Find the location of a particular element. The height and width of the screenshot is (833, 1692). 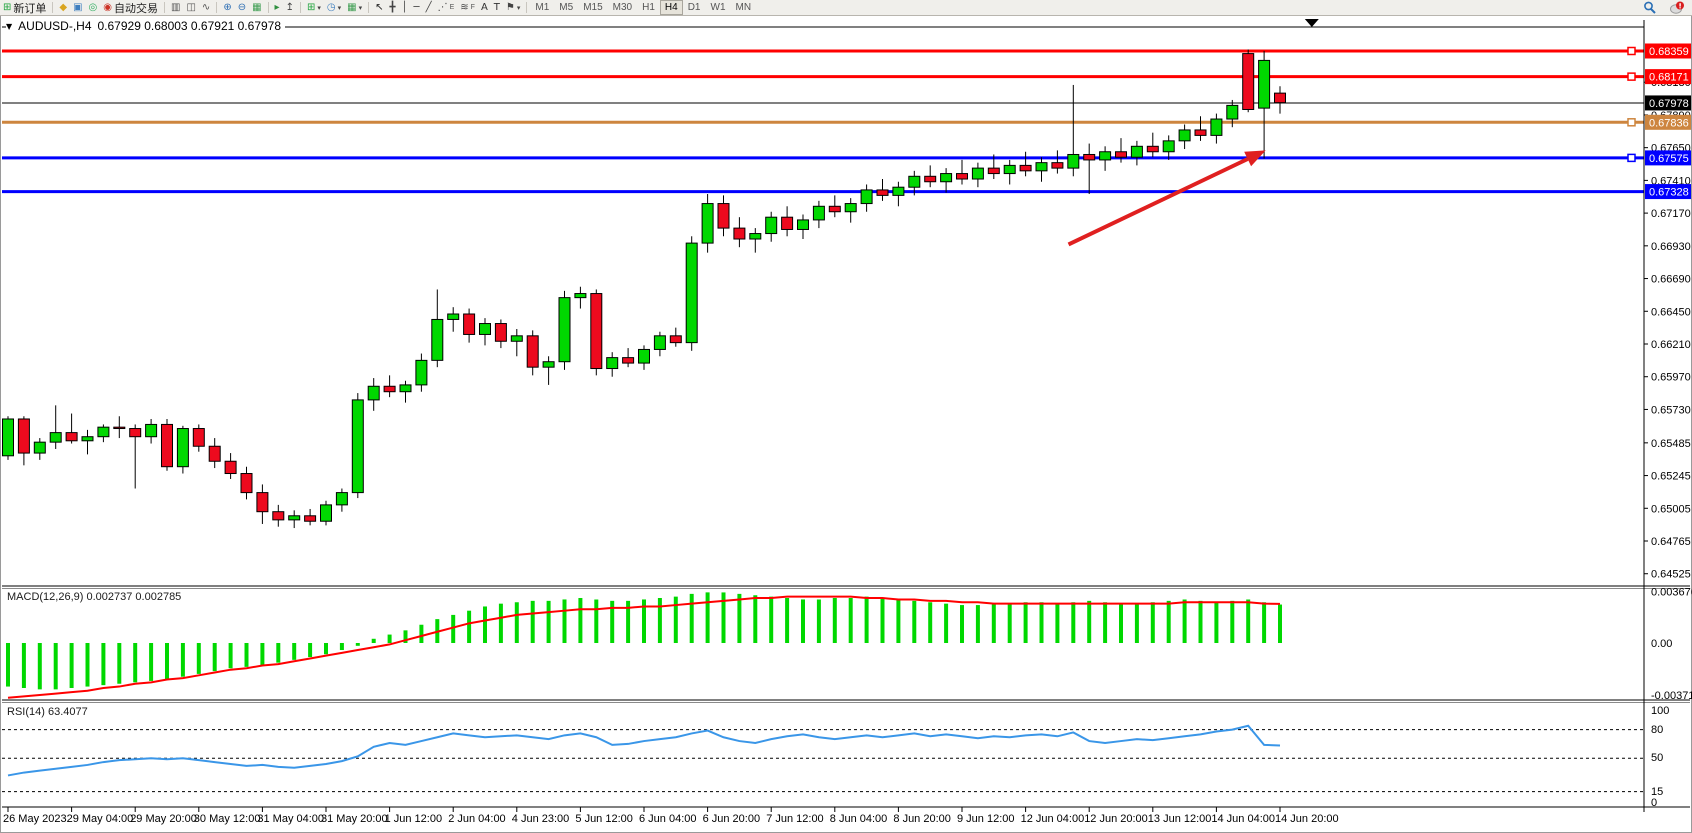

auto-scroll-button: ▸ is located at coordinates (277, 7).